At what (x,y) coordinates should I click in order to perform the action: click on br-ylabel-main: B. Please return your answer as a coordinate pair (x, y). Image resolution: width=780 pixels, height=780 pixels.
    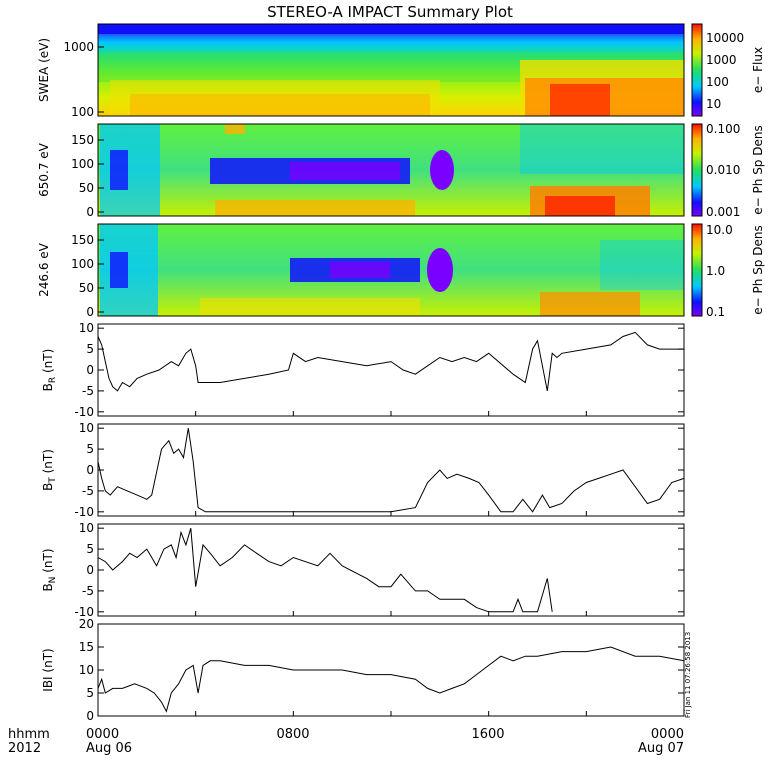
    Looking at the image, I should click on (48, 387).